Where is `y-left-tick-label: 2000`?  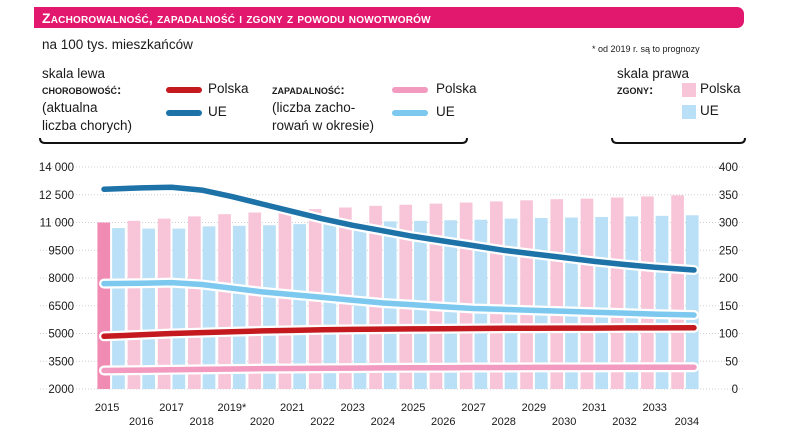 y-left-tick-label: 2000 is located at coordinates (61, 390).